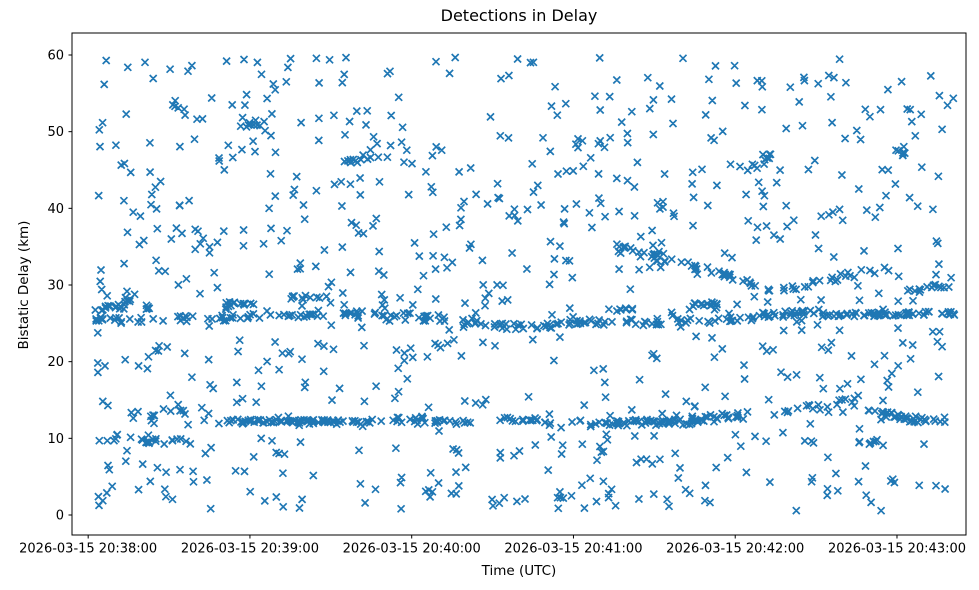 This screenshot has width=979, height=590. I want to click on y-tick-label: 50, so click(55, 132).